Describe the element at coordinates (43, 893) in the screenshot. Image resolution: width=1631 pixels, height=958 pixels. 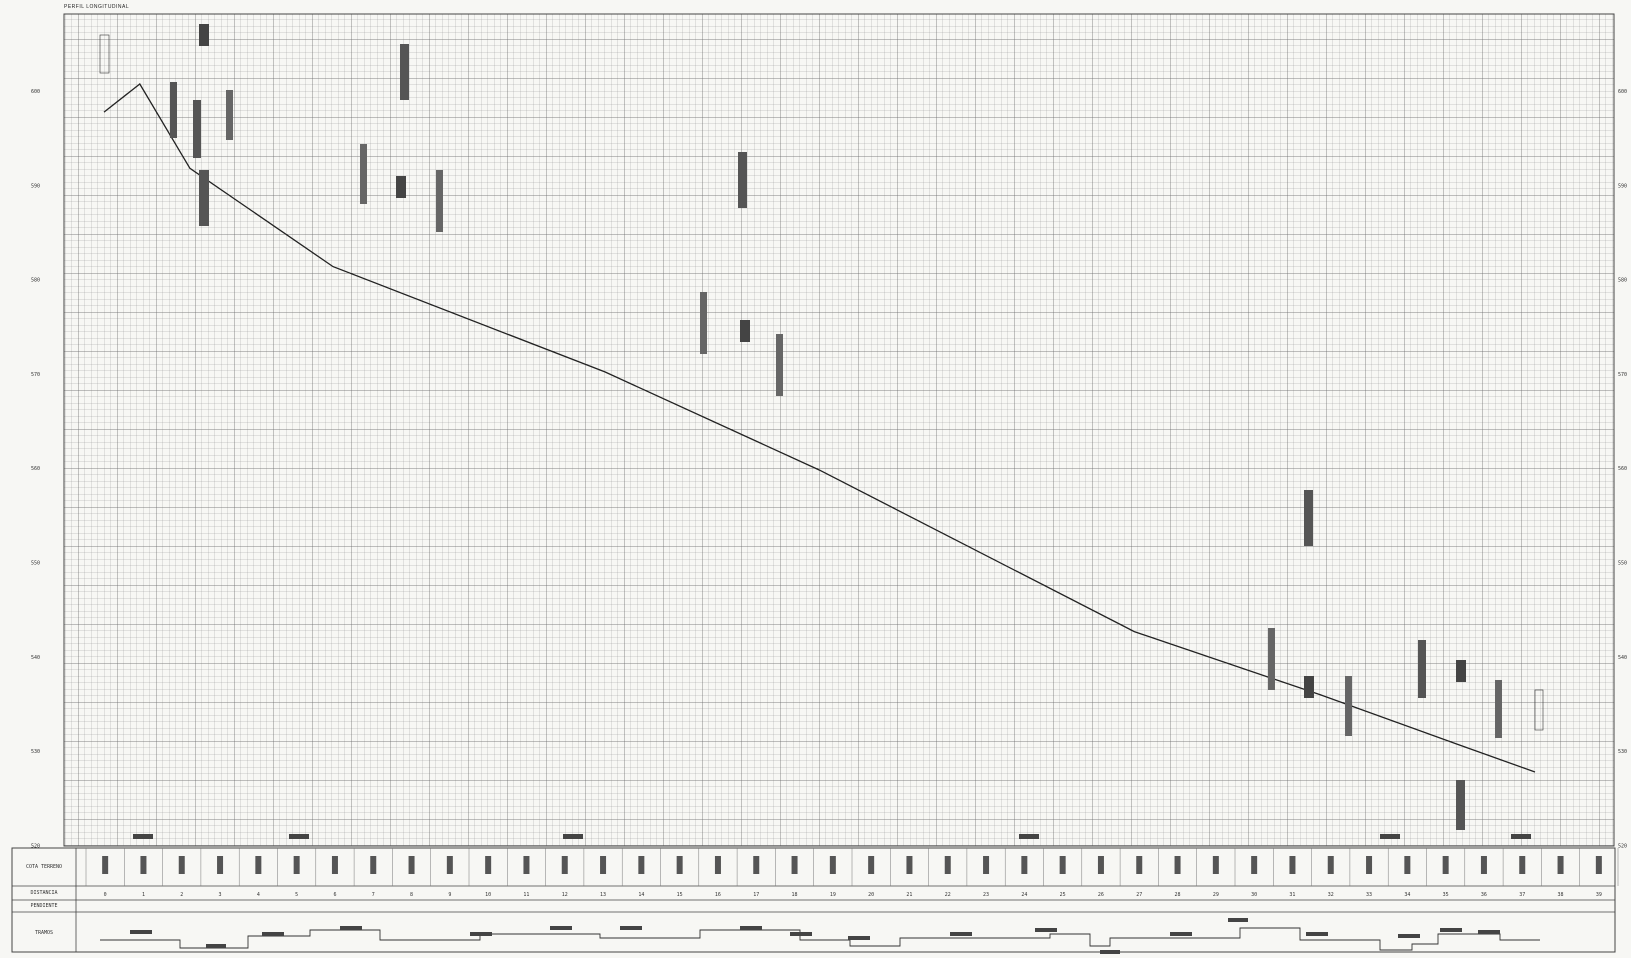
I see `table-row-label: DISTANCIA` at that location.